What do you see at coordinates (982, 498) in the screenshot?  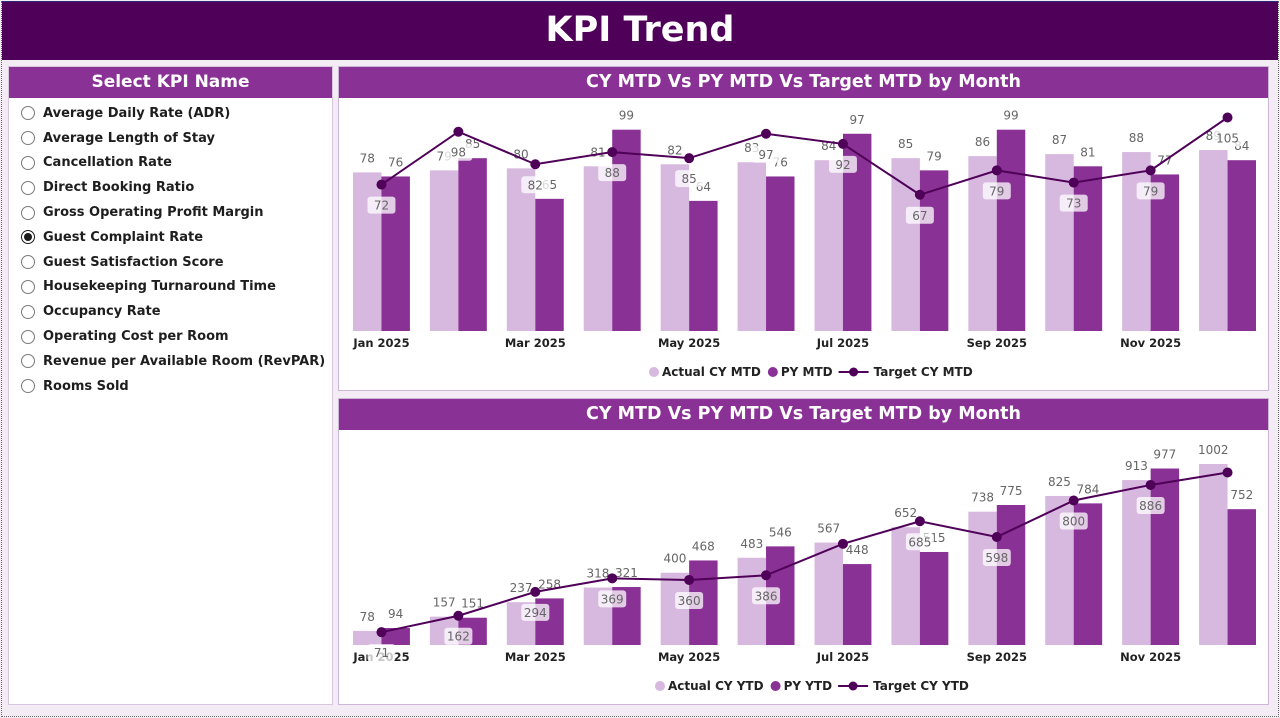 I see `data-label-actual: 738` at bounding box center [982, 498].